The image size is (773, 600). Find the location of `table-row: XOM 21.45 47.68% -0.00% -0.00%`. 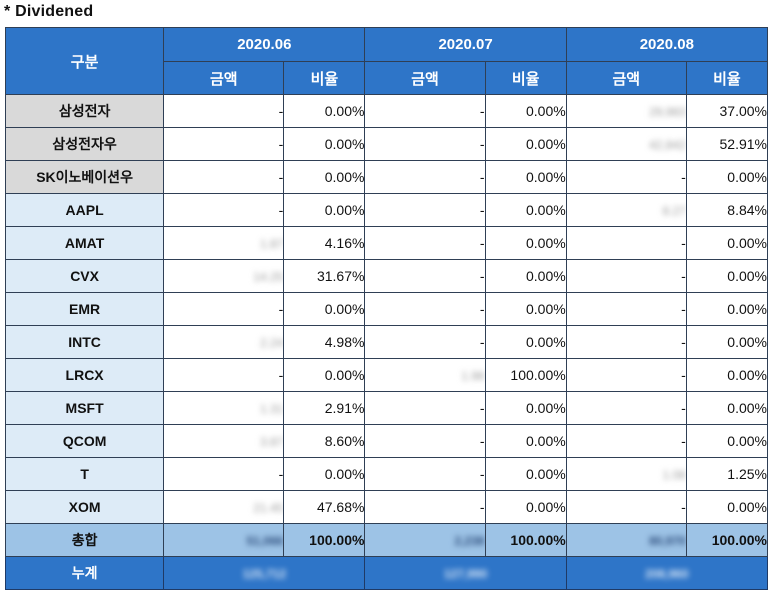

table-row: XOM 21.45 47.68% -0.00% -0.00% is located at coordinates (386, 507).